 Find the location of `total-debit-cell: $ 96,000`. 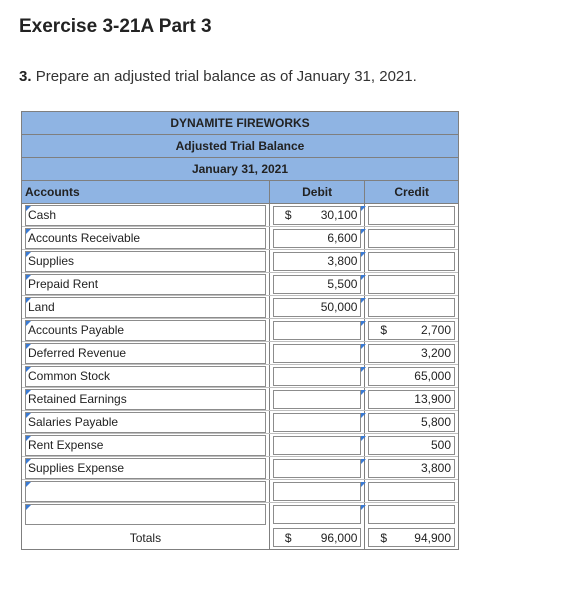

total-debit-cell: $ 96,000 is located at coordinates (318, 537).